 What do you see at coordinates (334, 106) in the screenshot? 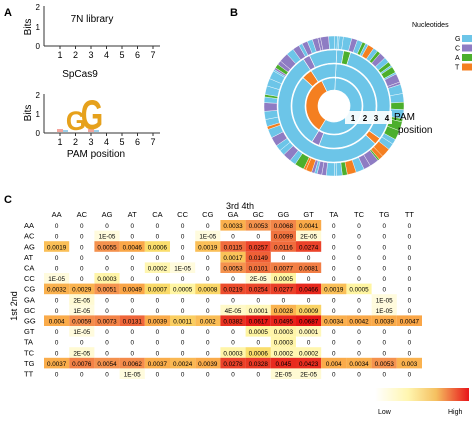
I see `sunburst-chart` at bounding box center [334, 106].